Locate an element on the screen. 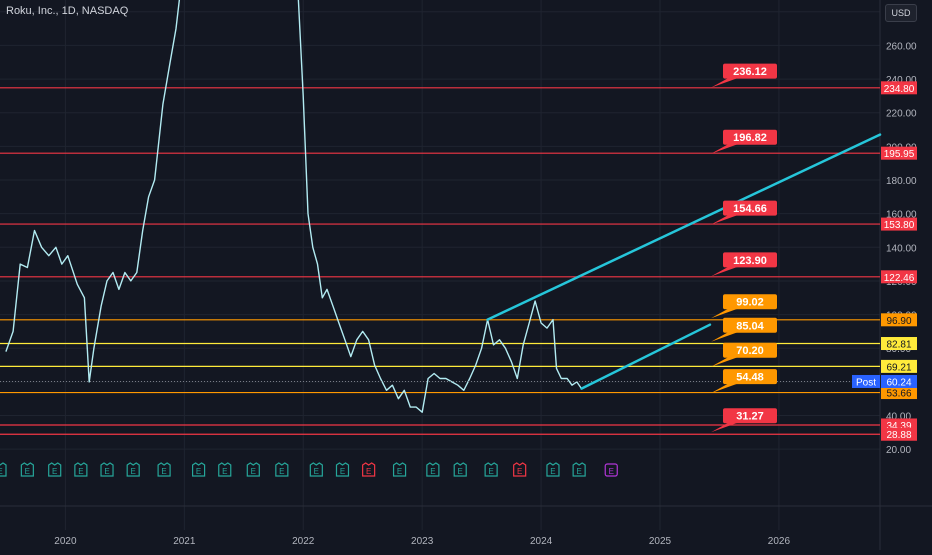  callout-label: 70.20 is located at coordinates (750, 351).